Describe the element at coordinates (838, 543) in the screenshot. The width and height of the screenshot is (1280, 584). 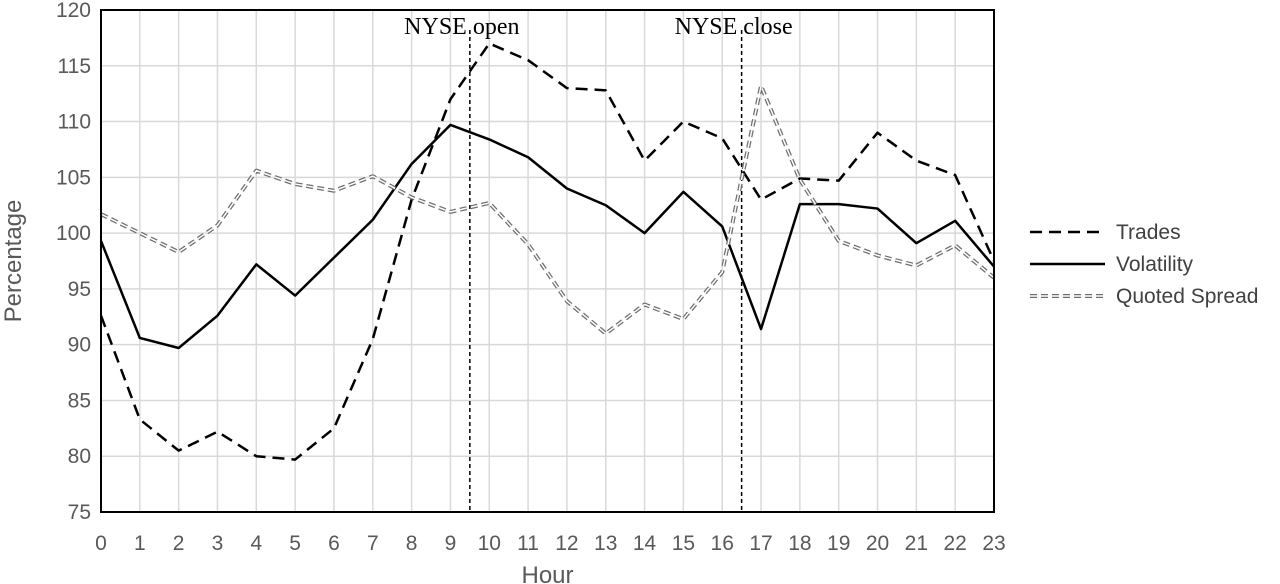
I see `x-tick-label: 19` at that location.